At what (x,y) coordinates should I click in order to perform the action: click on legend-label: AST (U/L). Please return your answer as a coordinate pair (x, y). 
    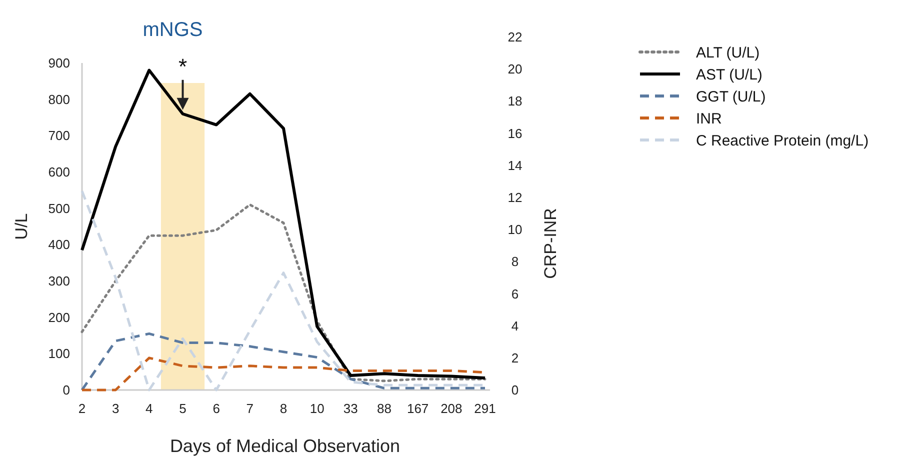
    Looking at the image, I should click on (729, 75).